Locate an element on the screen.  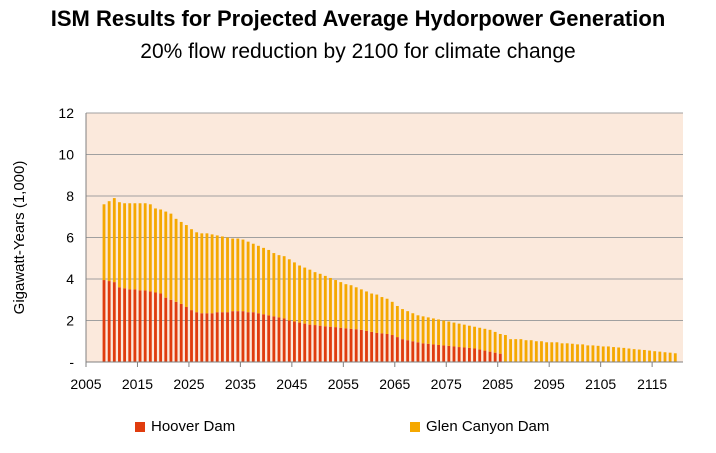
legend-item-glen-canyon: Glen Canyon Dam is located at coordinates (479, 426).